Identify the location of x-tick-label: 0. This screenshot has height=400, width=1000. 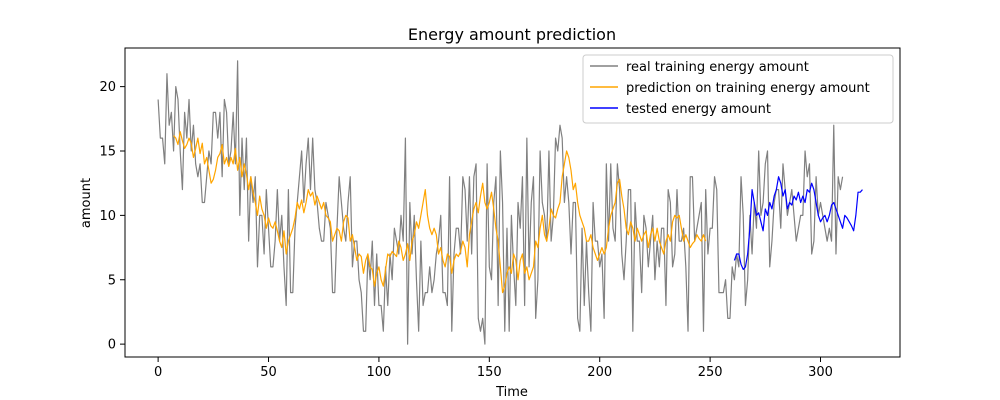
(158, 372).